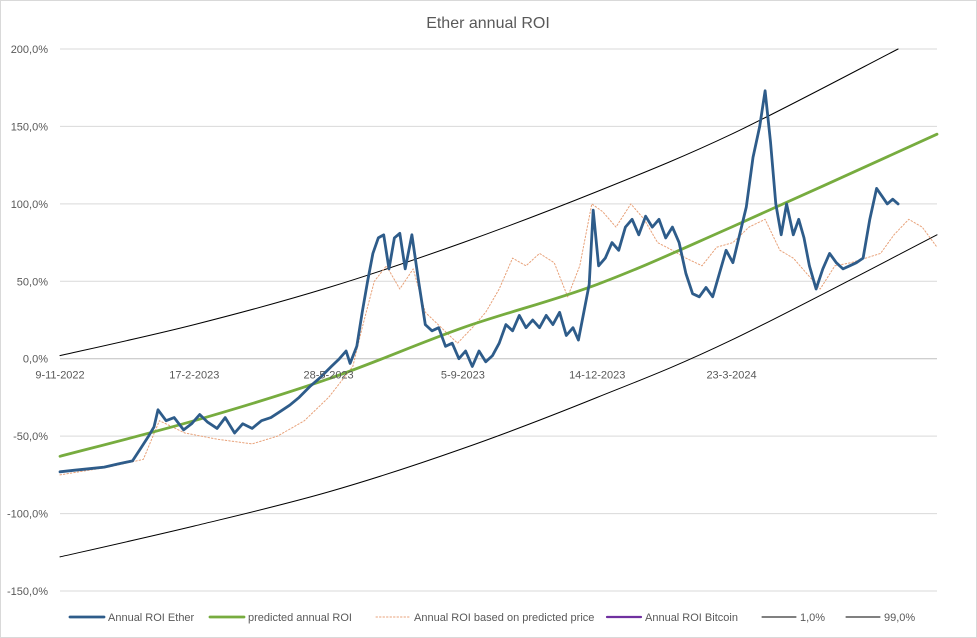  I want to click on x-tick-label: 17-2-2023, so click(194, 376).